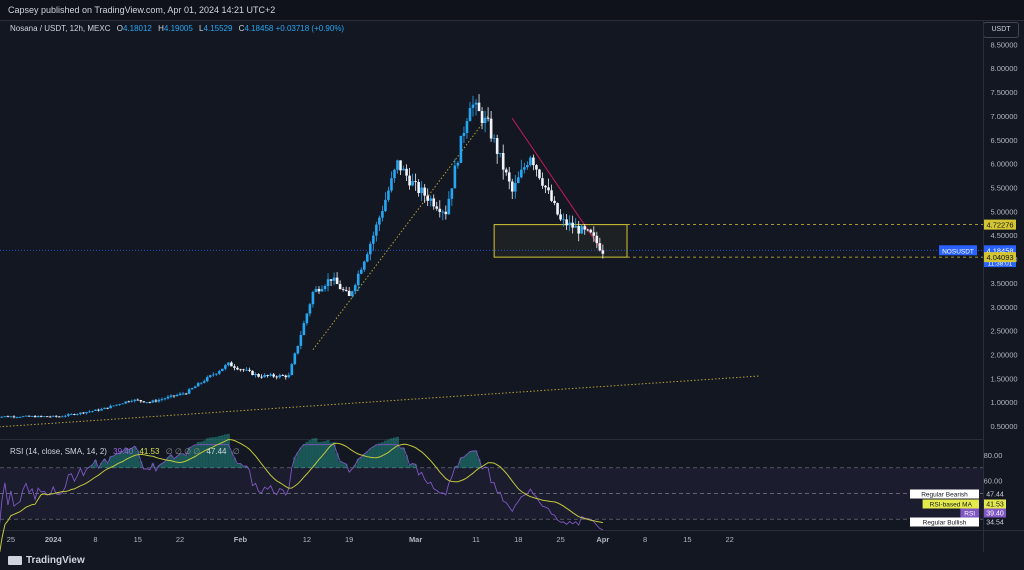  What do you see at coordinates (60, 28) in the screenshot?
I see `symbol-label: Nosana / USDT, 12h, MEXC` at bounding box center [60, 28].